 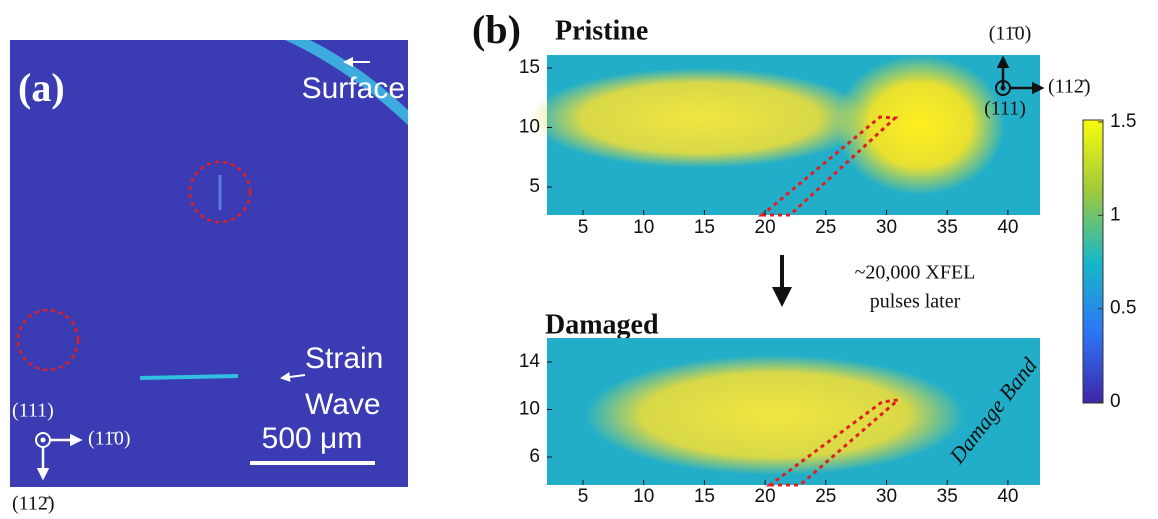 I want to click on colorbar-label: 0, so click(x=1115, y=401).